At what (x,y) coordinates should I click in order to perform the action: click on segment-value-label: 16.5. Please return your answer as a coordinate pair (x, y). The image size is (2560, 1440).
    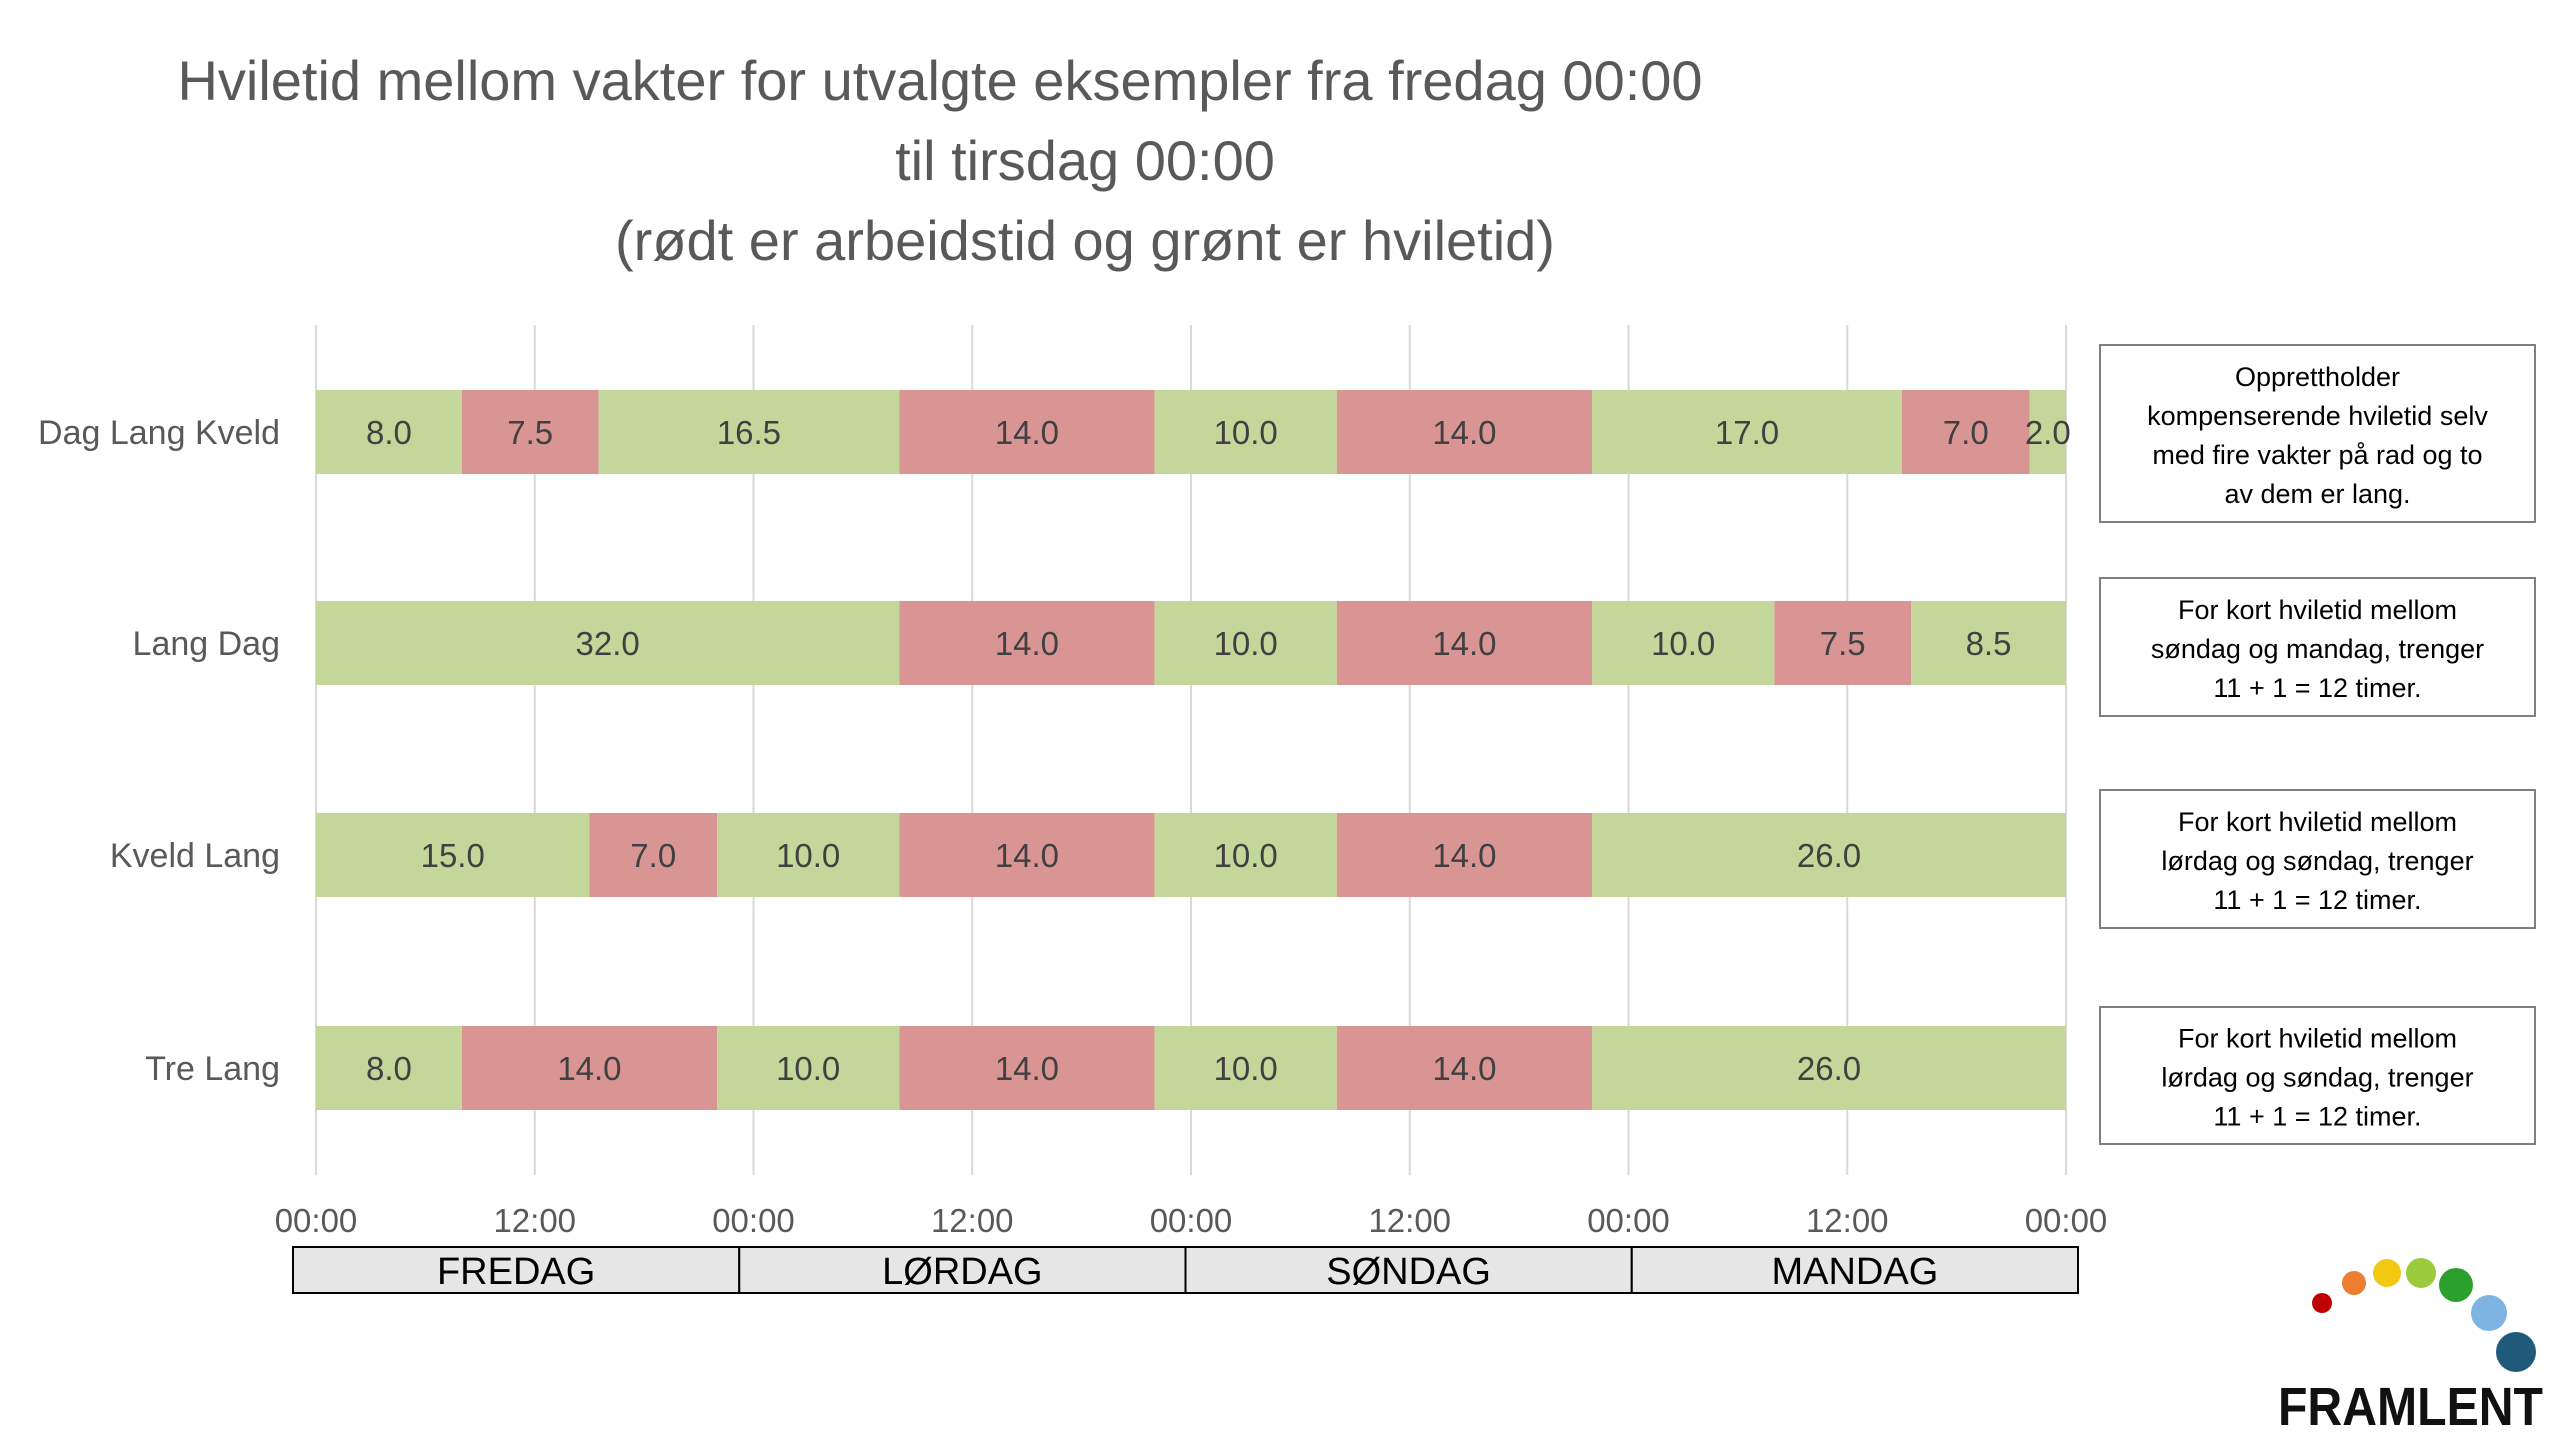
    Looking at the image, I should click on (749, 432).